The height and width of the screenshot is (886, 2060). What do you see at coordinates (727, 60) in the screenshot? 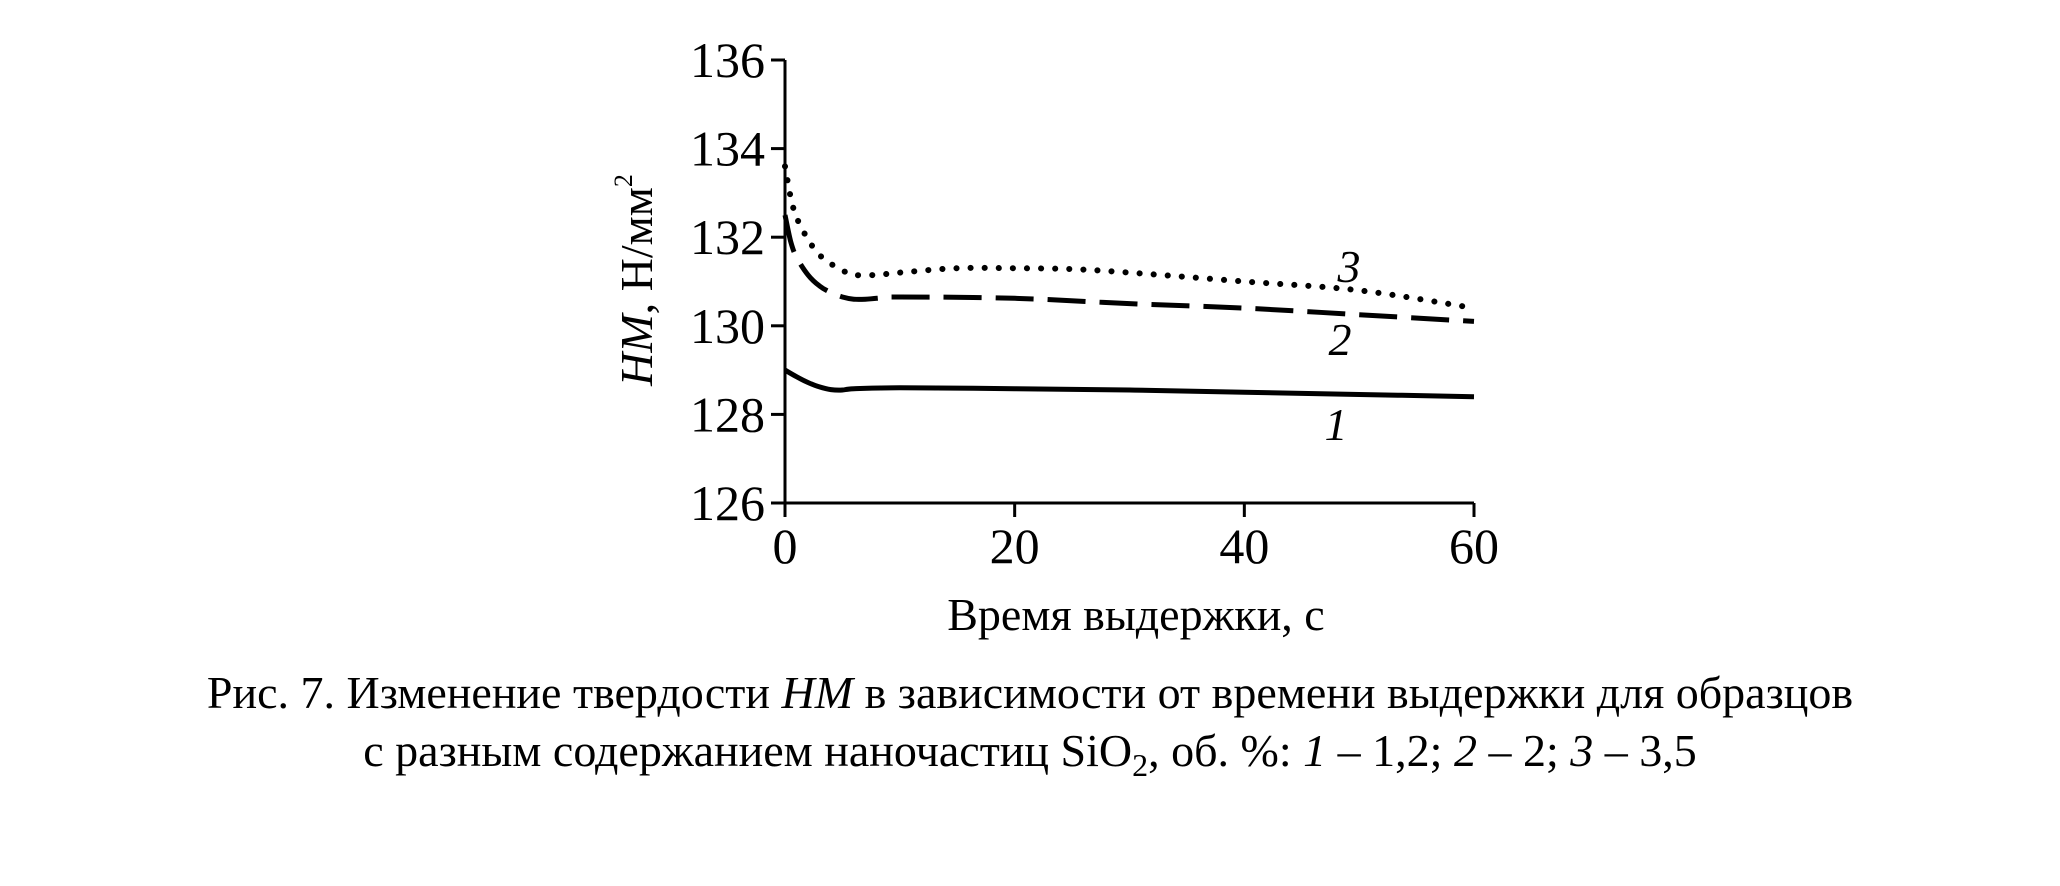
I see `y-tick-label: 136` at bounding box center [727, 60].